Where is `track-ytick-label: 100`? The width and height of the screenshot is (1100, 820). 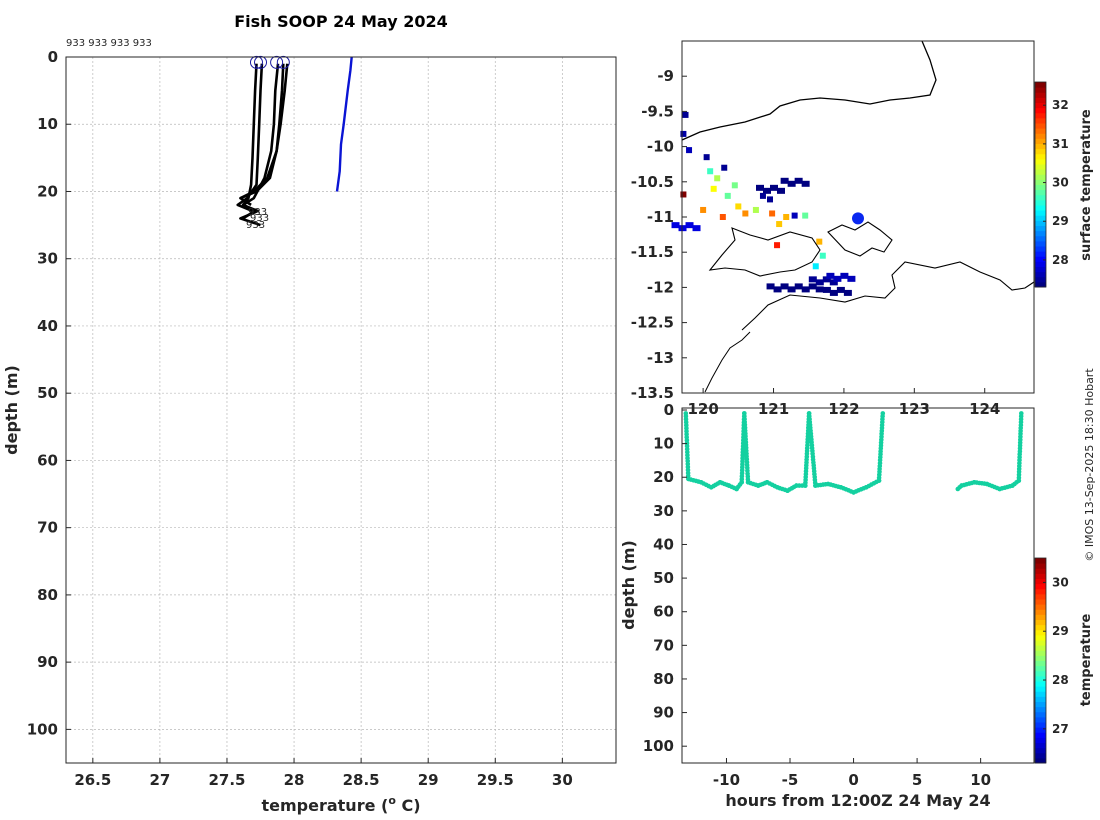 track-ytick-label: 100 is located at coordinates (658, 746).